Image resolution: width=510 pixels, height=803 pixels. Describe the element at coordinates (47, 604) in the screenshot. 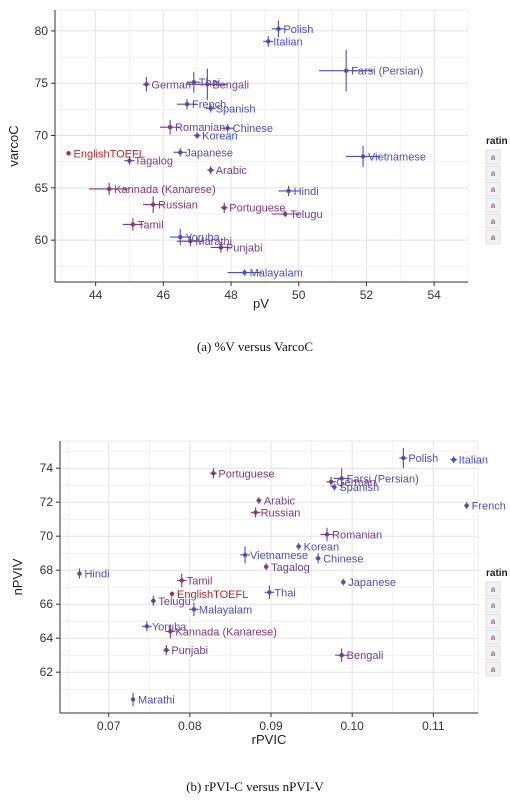

I see `y-tick-label: 66` at that location.